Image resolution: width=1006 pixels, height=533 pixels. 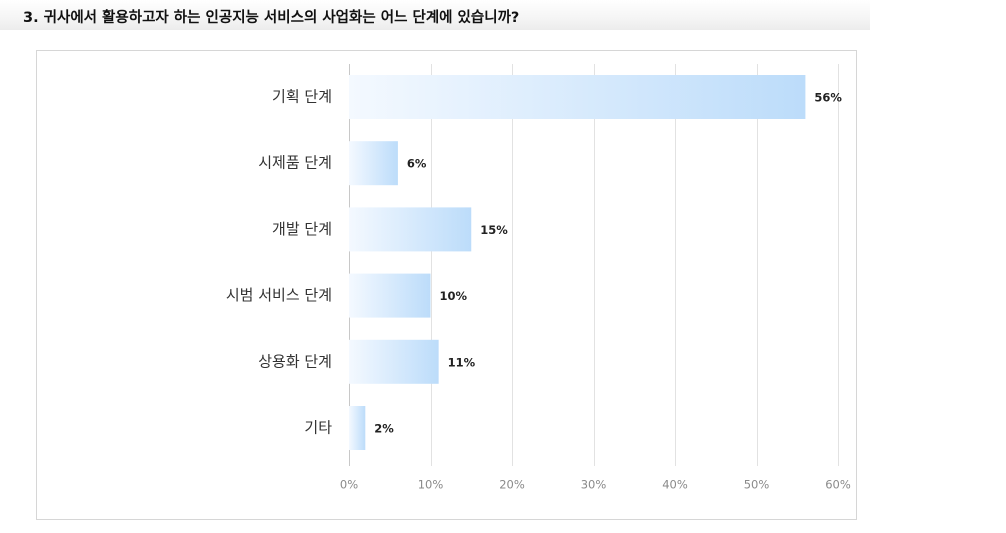 I want to click on category-label: 상용화 단계, so click(x=295, y=361).